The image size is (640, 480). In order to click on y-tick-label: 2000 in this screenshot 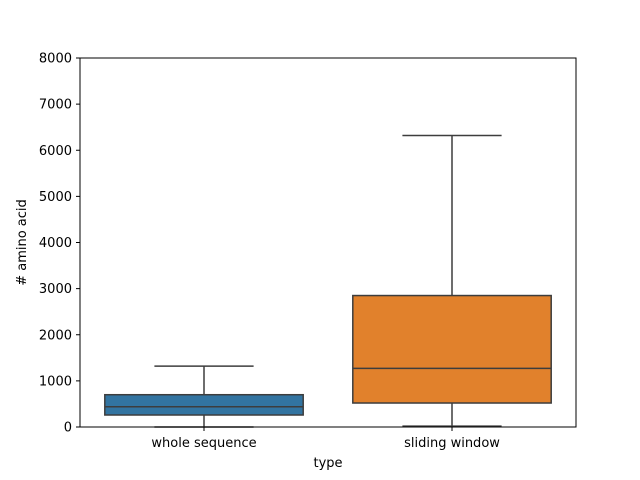, I will do `click(55, 335)`.